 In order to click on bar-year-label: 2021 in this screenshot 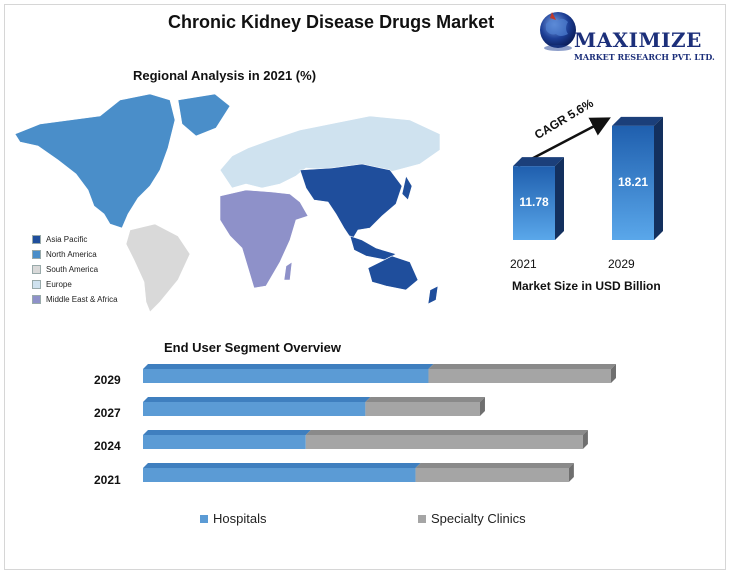, I will do `click(523, 264)`.